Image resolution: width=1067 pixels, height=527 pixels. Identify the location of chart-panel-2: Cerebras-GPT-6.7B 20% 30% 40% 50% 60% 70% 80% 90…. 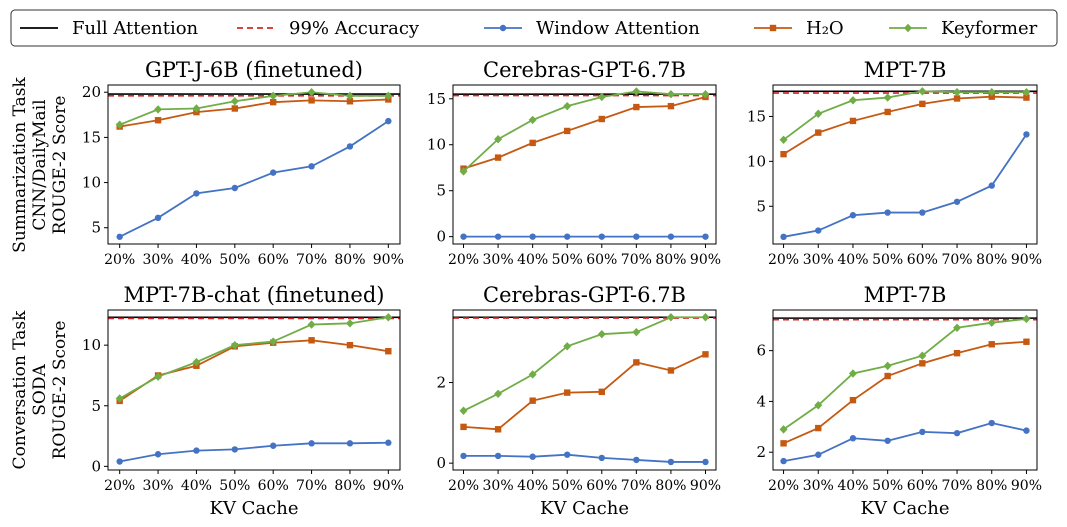
(574, 163).